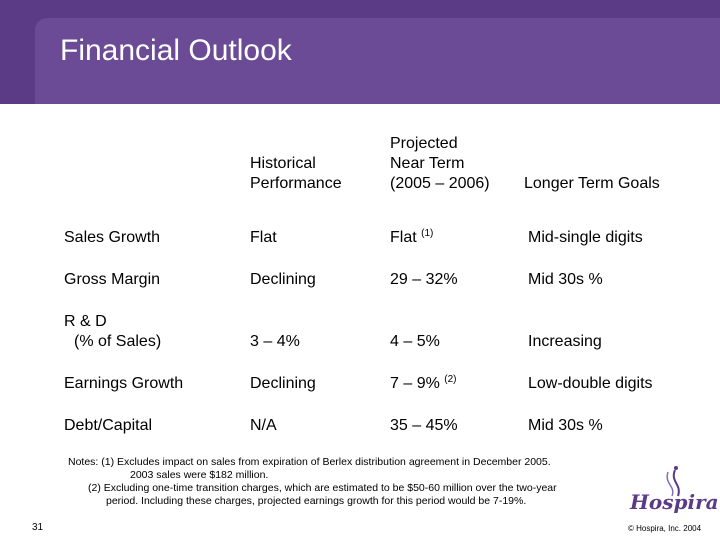  Describe the element at coordinates (296, 174) in the screenshot. I see `header-historical: Historical Performance` at that location.